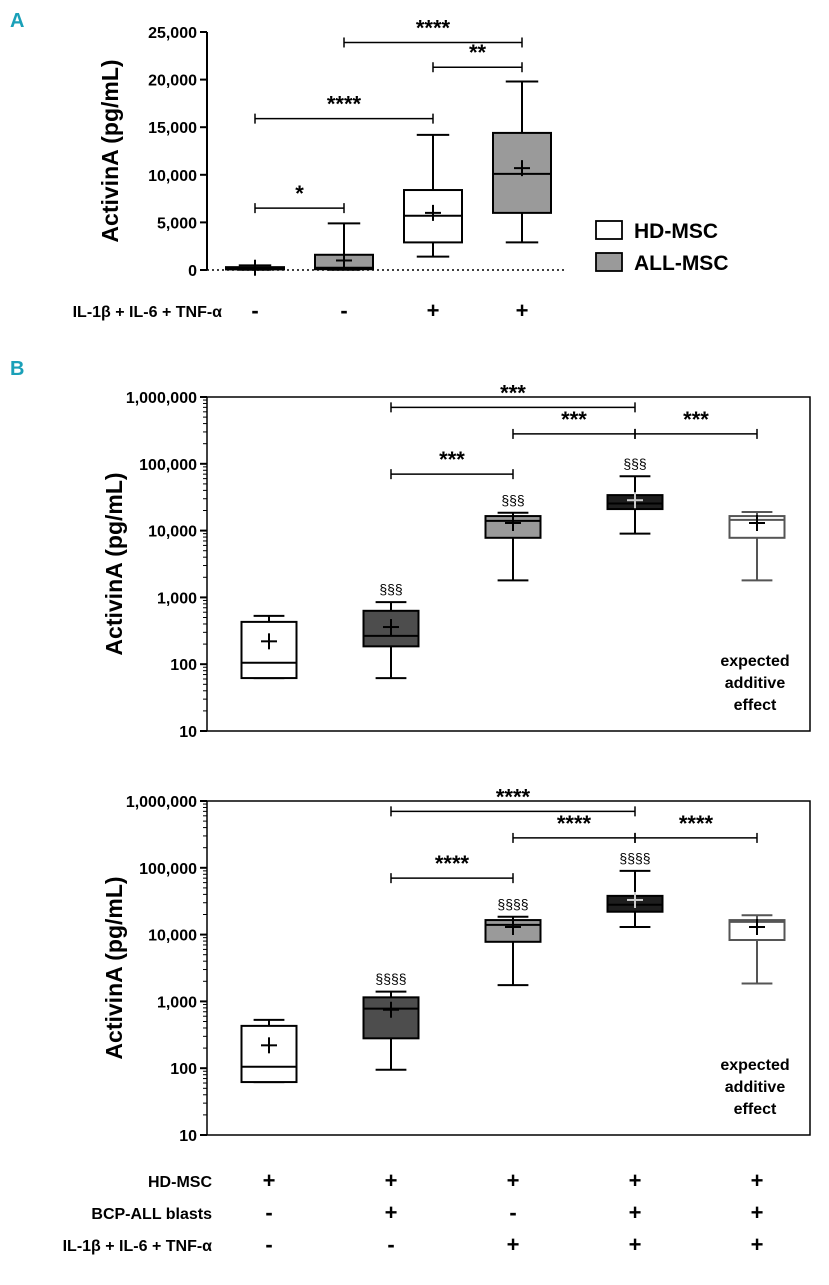  What do you see at coordinates (151, 1214) in the screenshot?
I see `condition-row-label: BCP-ALL blasts` at bounding box center [151, 1214].